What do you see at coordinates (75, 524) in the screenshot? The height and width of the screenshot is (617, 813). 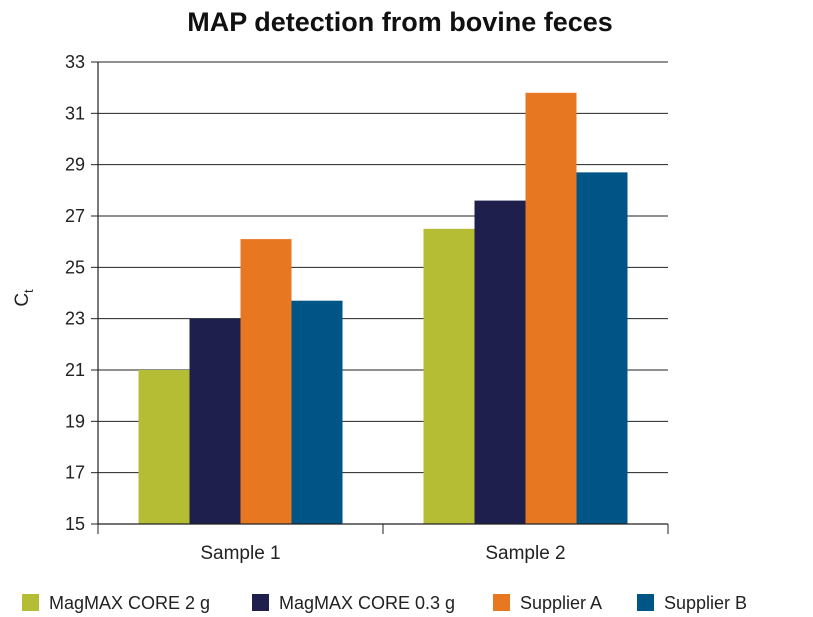 I see `y-tick-label: 15` at bounding box center [75, 524].